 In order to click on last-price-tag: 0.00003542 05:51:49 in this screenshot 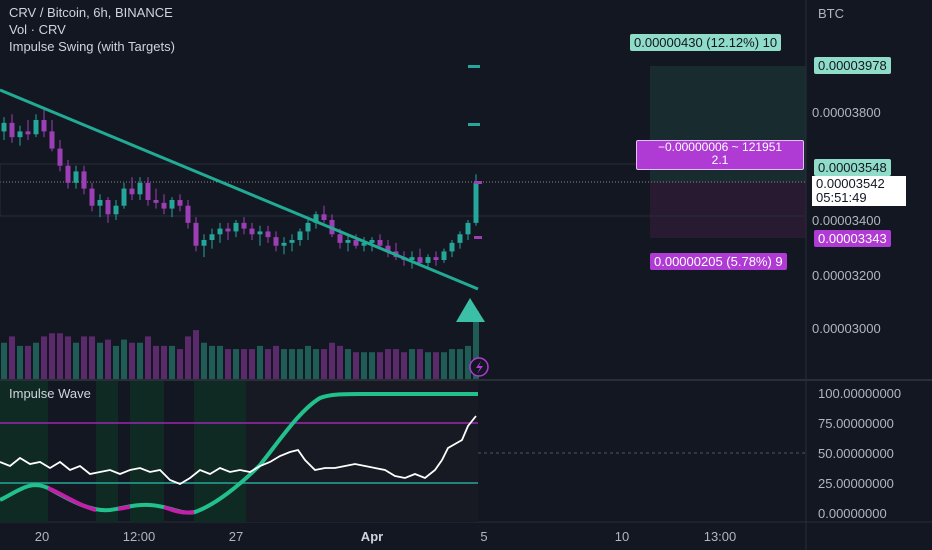, I will do `click(859, 191)`.